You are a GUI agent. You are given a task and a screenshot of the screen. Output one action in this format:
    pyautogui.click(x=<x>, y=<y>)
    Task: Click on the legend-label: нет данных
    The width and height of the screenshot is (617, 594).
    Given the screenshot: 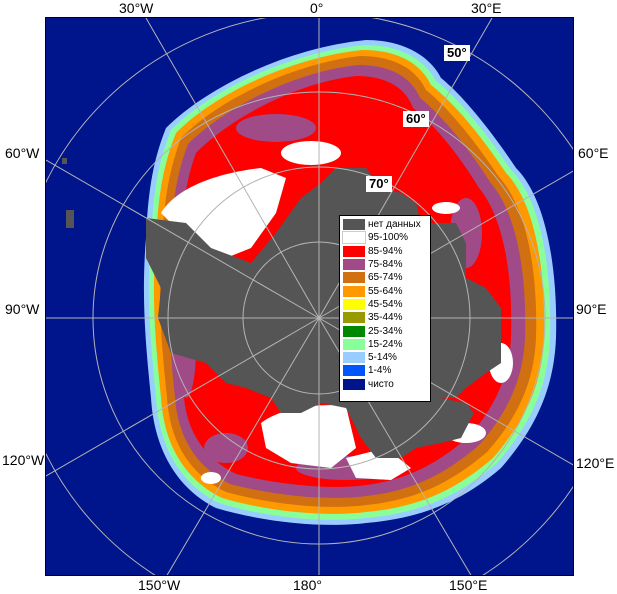 What is the action you would take?
    pyautogui.click(x=394, y=225)
    